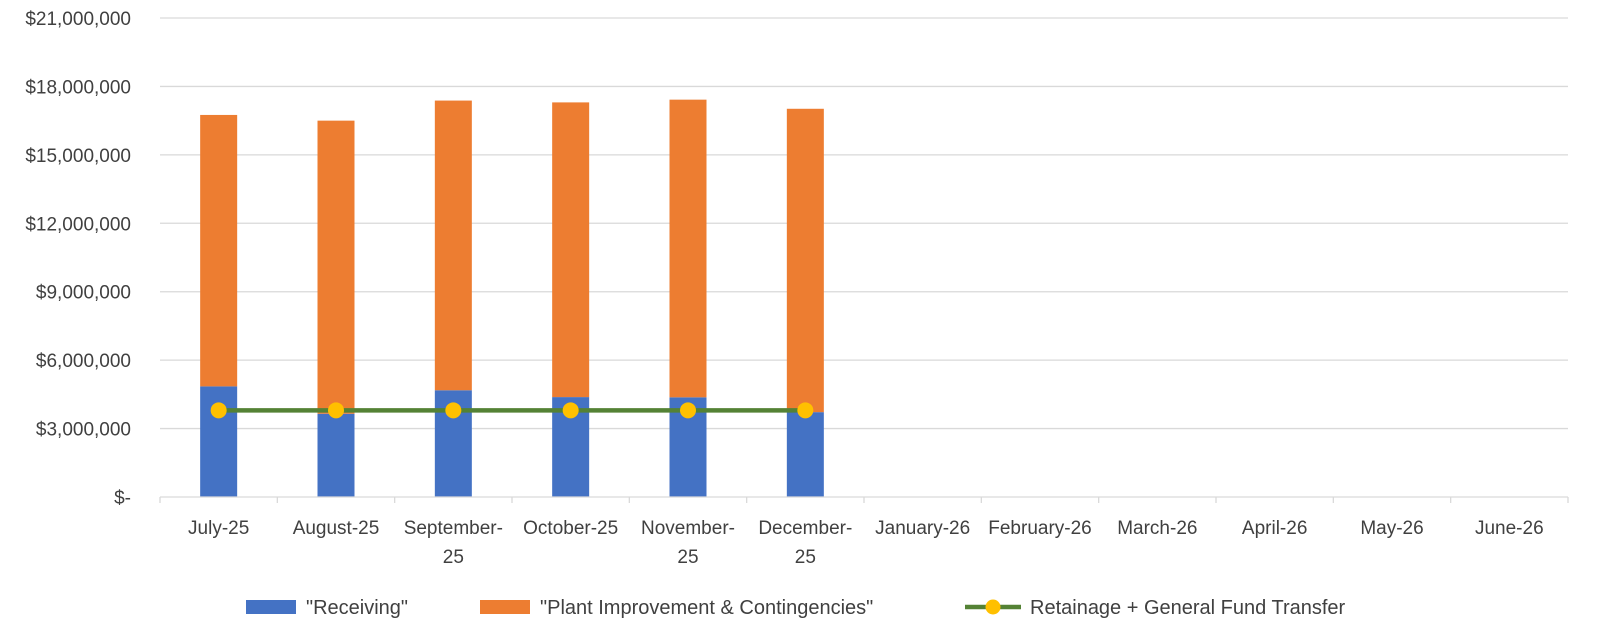 Image resolution: width=1603 pixels, height=634 pixels. Describe the element at coordinates (453, 528) in the screenshot. I see `x-tick-label: September-` at that location.